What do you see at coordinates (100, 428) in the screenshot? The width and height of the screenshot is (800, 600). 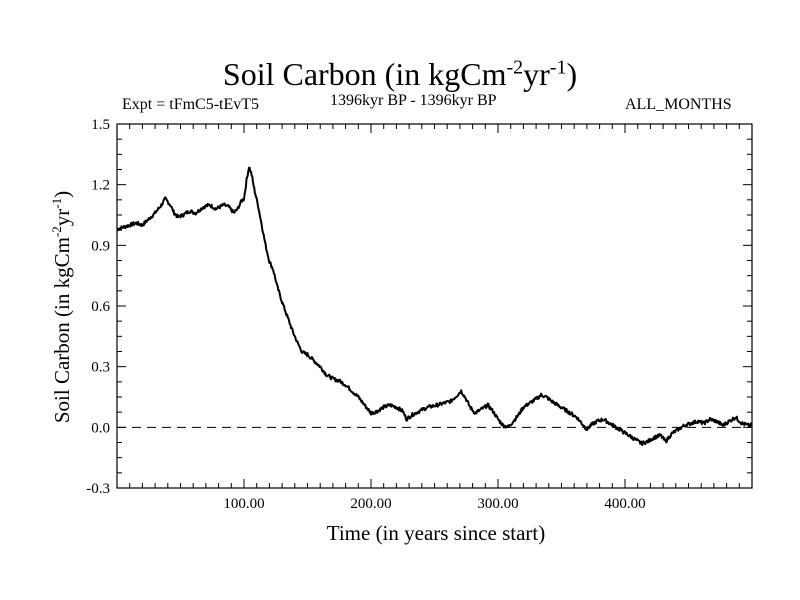 I see `y-tick-label: 0.0` at bounding box center [100, 428].